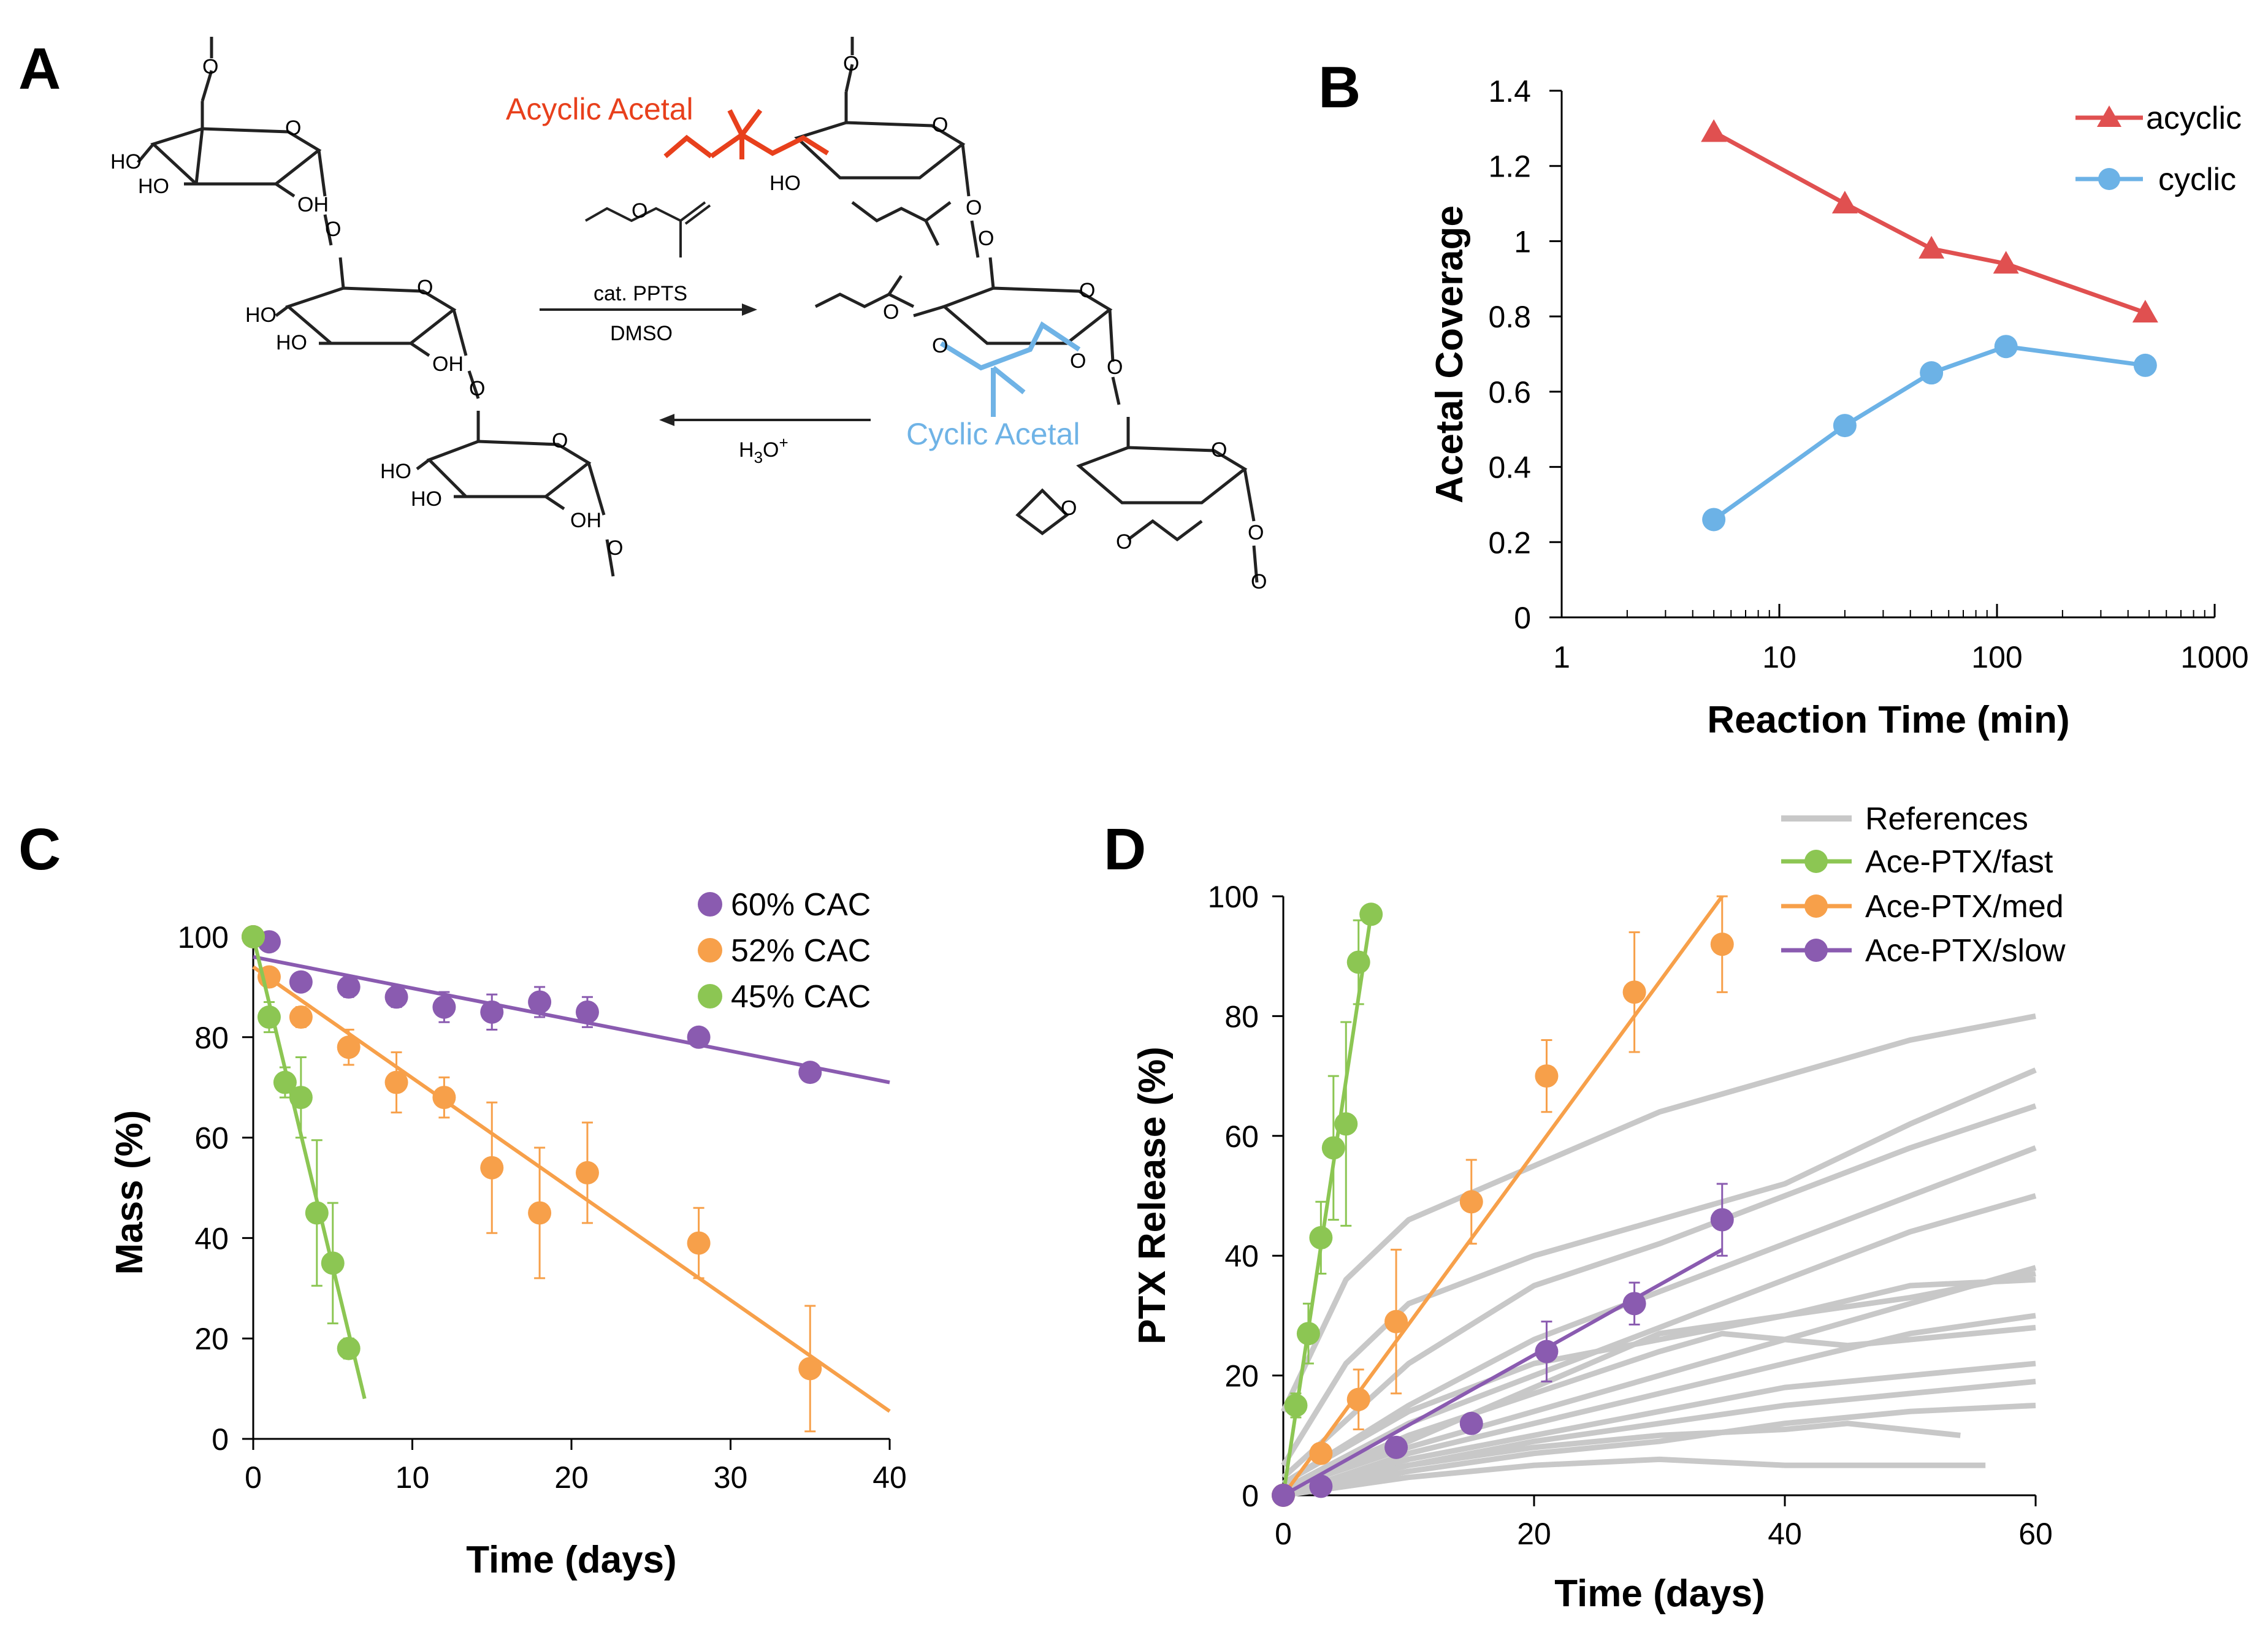 Image resolution: width=2268 pixels, height=1632 pixels. What do you see at coordinates (40, 849) in the screenshot?
I see `panel-letter-c: C` at bounding box center [40, 849].